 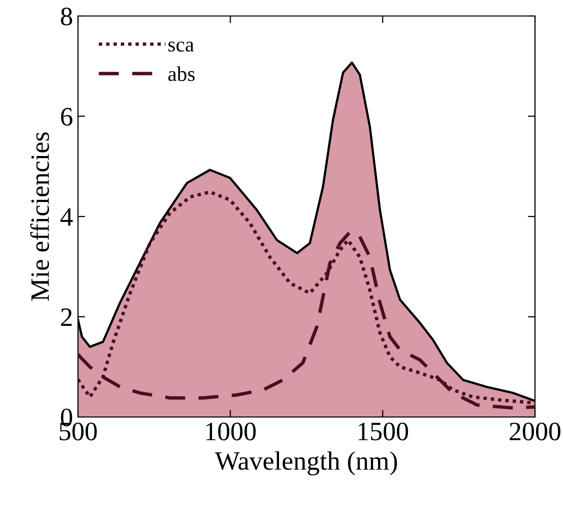 I want to click on x-axis-title: Wavelength (nm), so click(x=305, y=463).